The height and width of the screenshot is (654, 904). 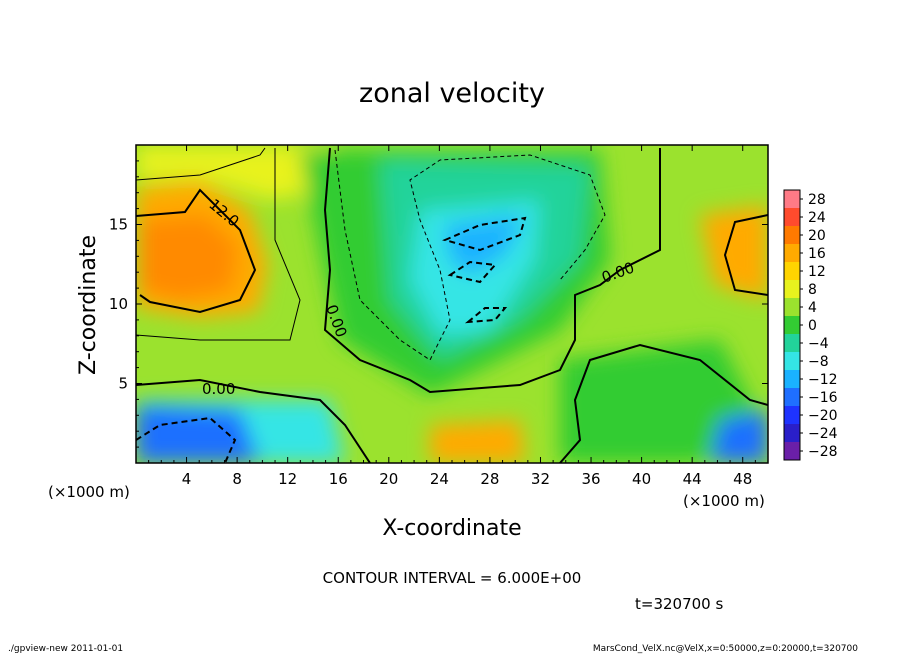 What do you see at coordinates (287, 479) in the screenshot?
I see `x-tick-label: 12` at bounding box center [287, 479].